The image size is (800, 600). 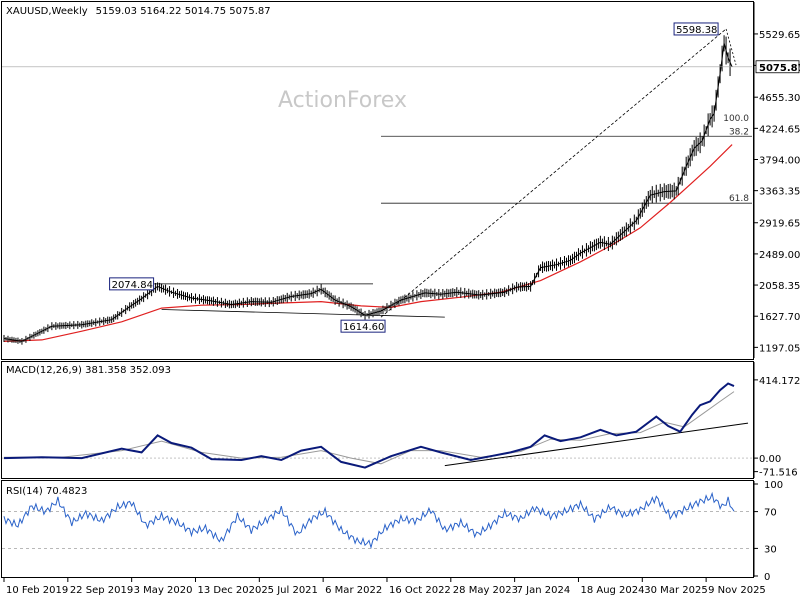 I want to click on current-price-box, so click(x=777, y=67).